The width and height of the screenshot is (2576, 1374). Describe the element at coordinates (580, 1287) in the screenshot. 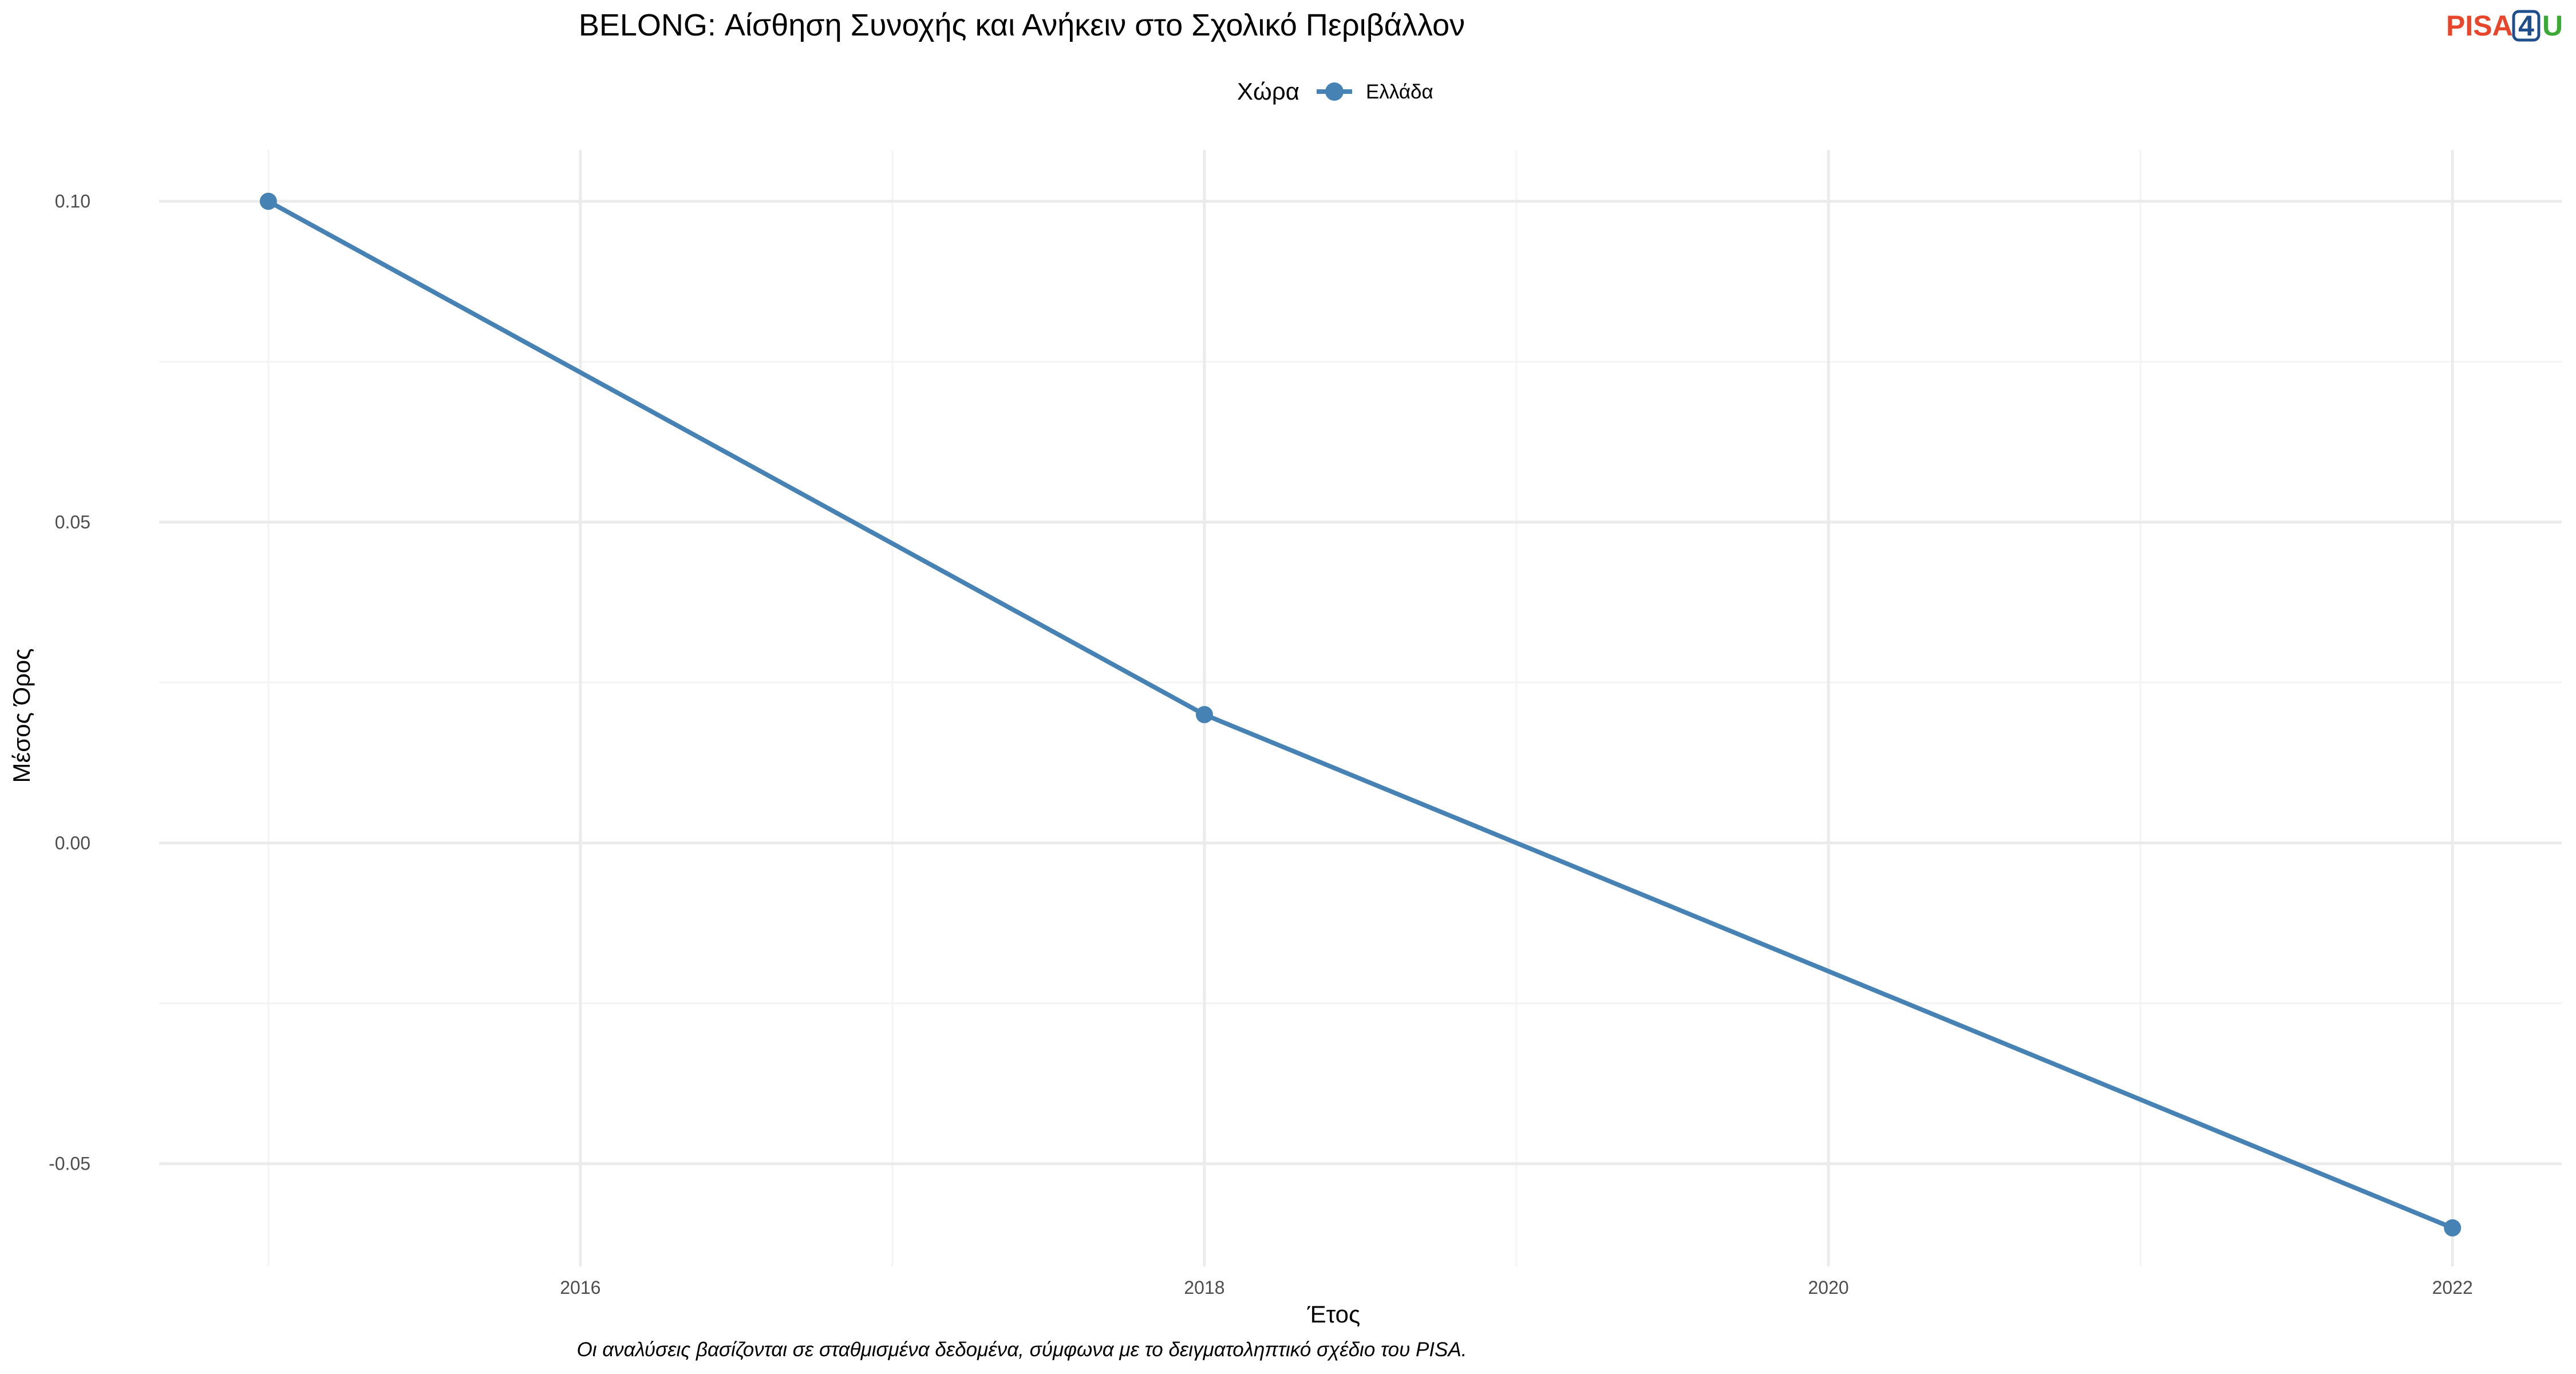

I see `x-tick-label: 2016` at that location.